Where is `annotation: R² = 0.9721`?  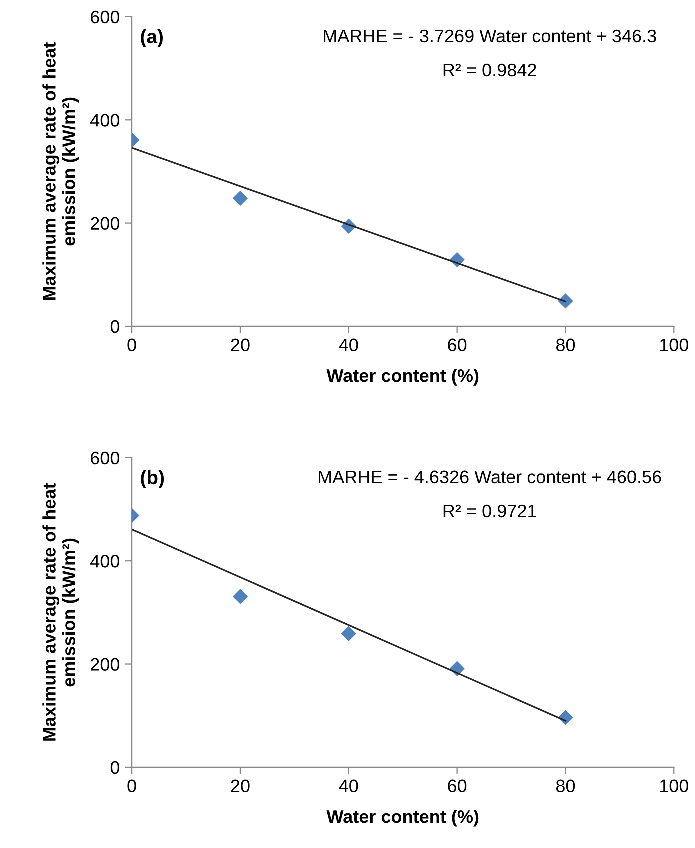
annotation: R² = 0.9721 is located at coordinates (490, 511).